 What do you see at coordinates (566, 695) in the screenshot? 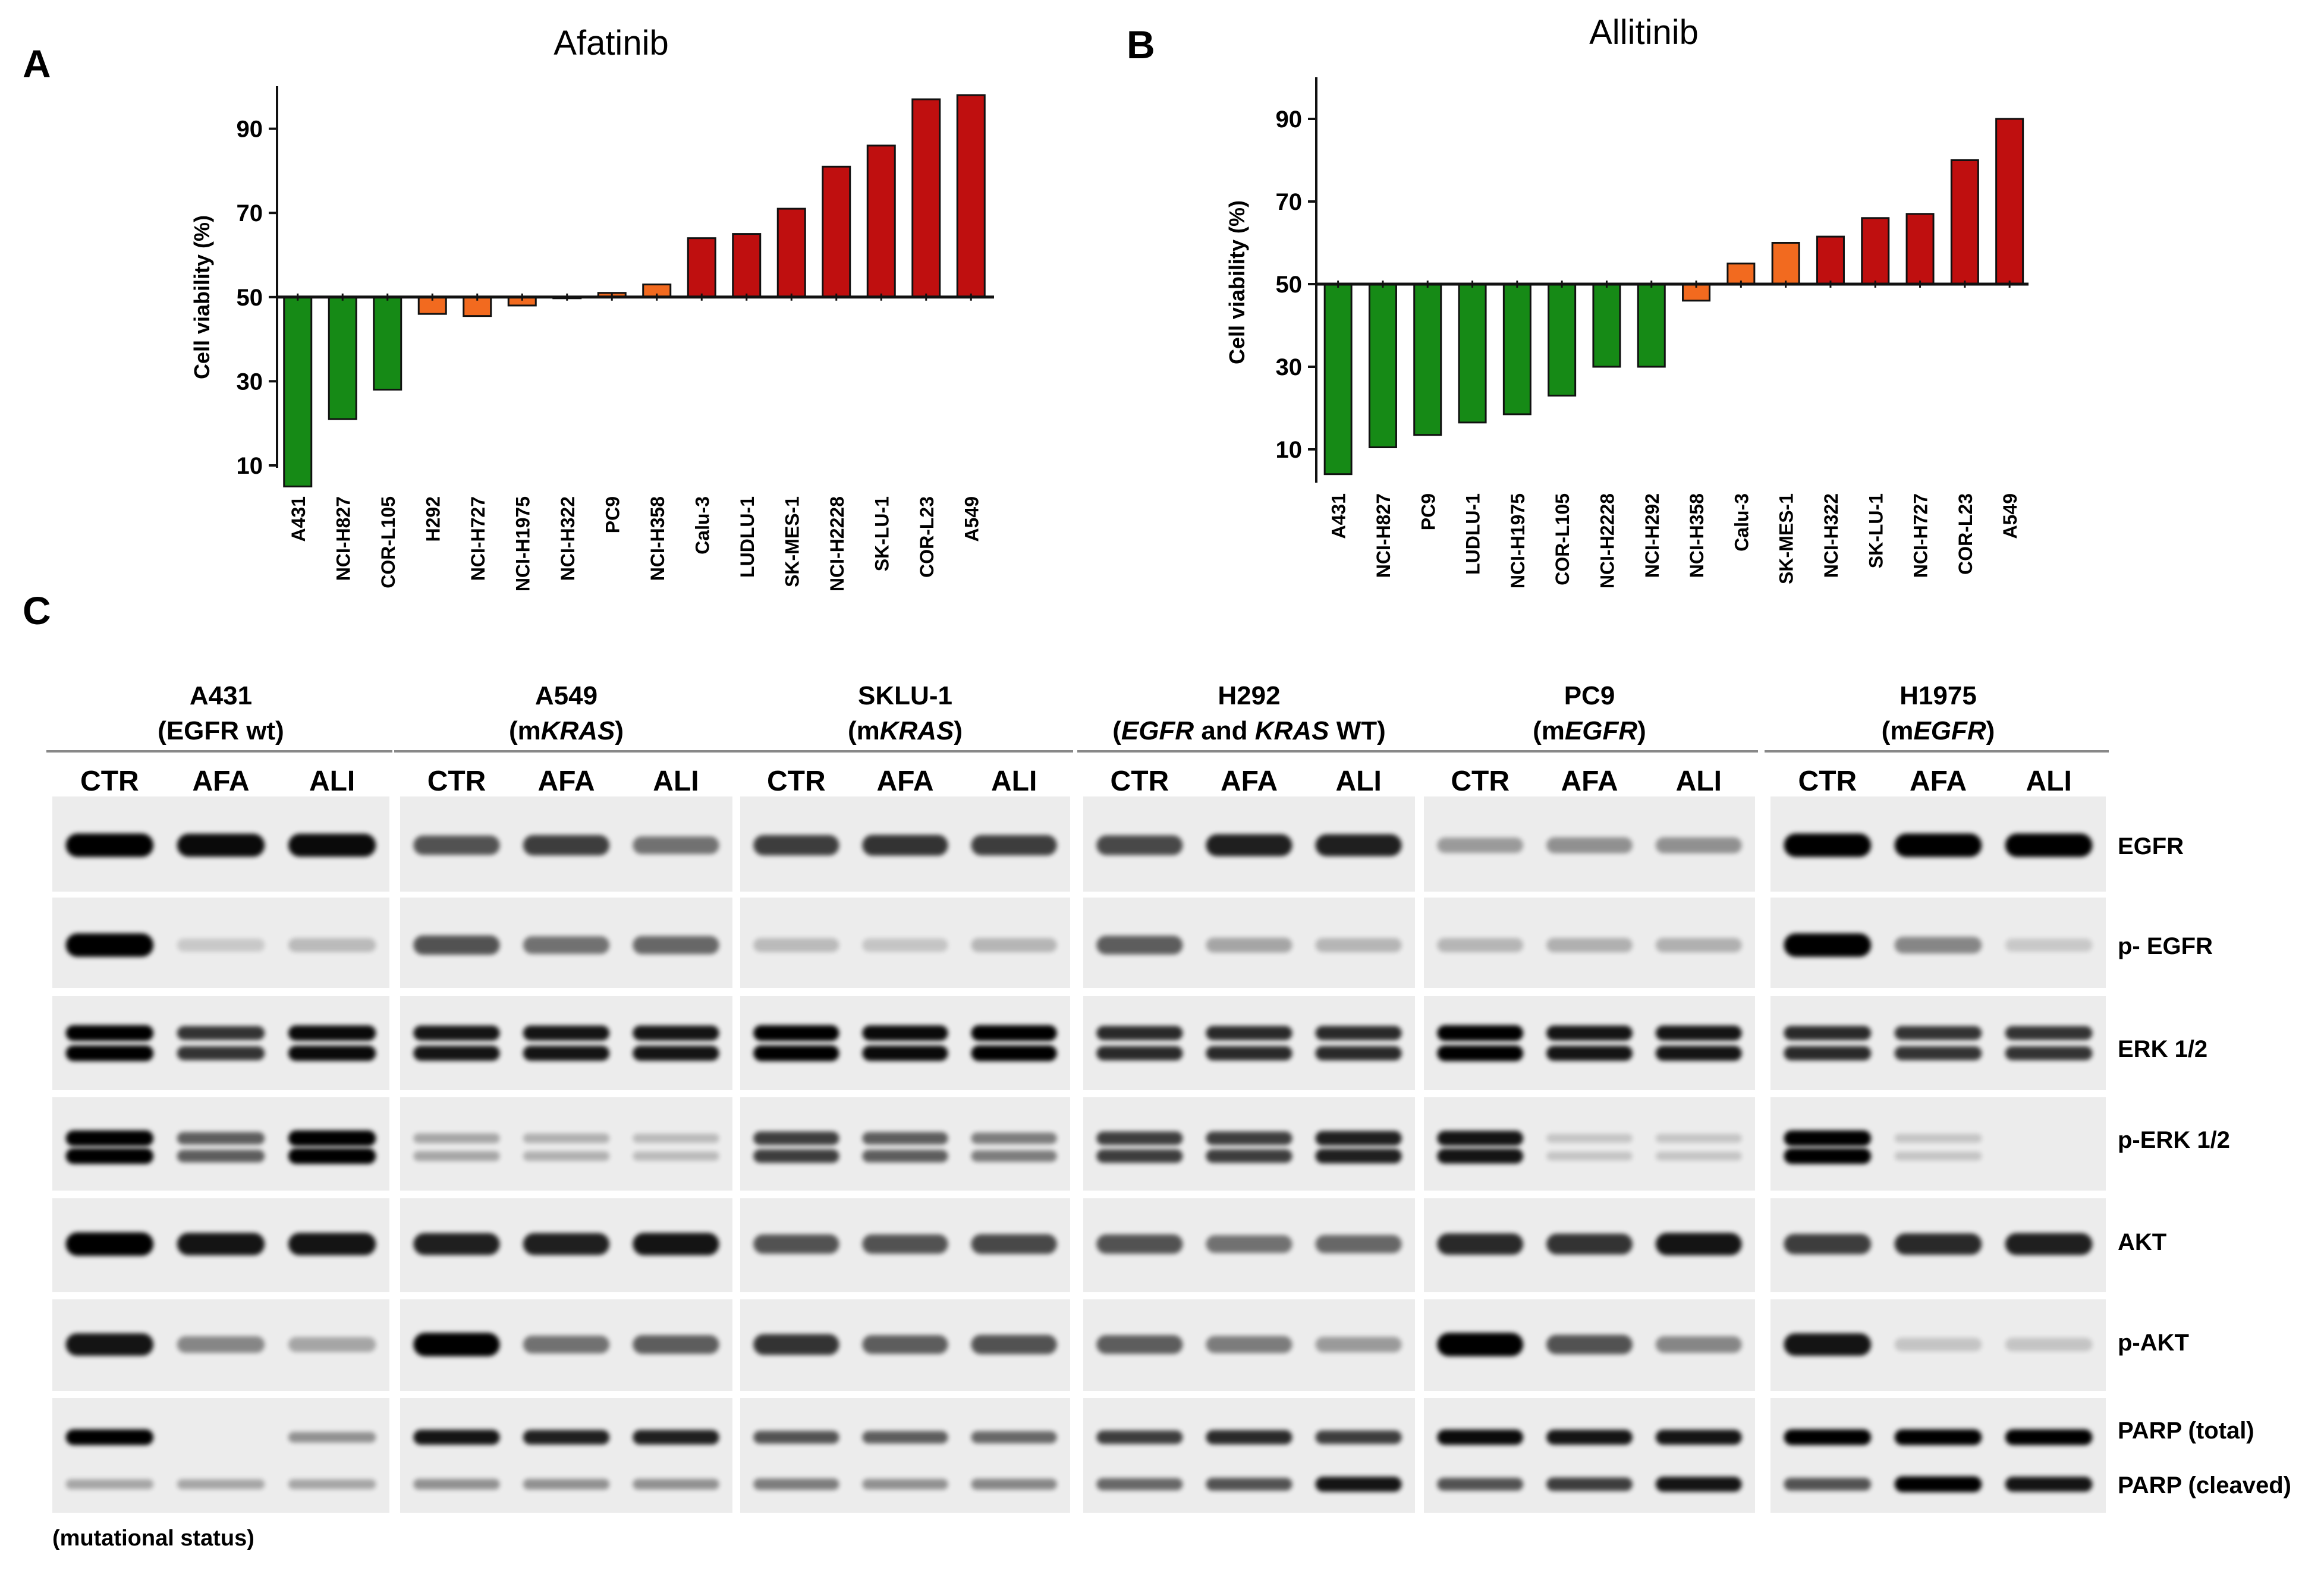
I see `cell-line-name: A549` at bounding box center [566, 695].